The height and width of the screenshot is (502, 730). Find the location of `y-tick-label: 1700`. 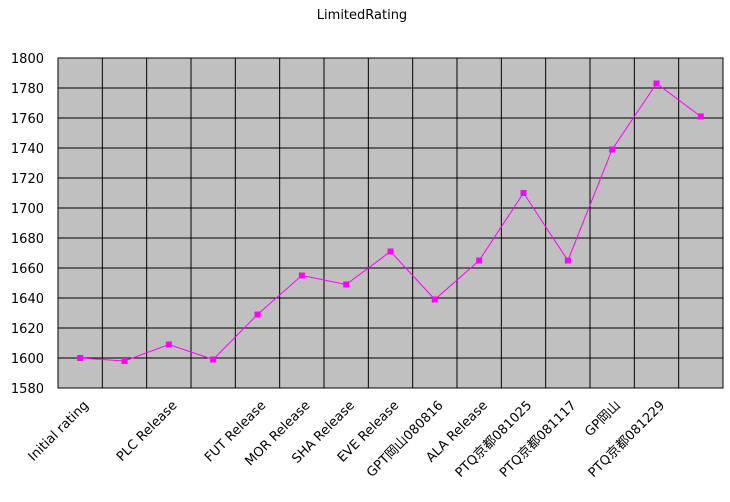

y-tick-label: 1700 is located at coordinates (27, 209).